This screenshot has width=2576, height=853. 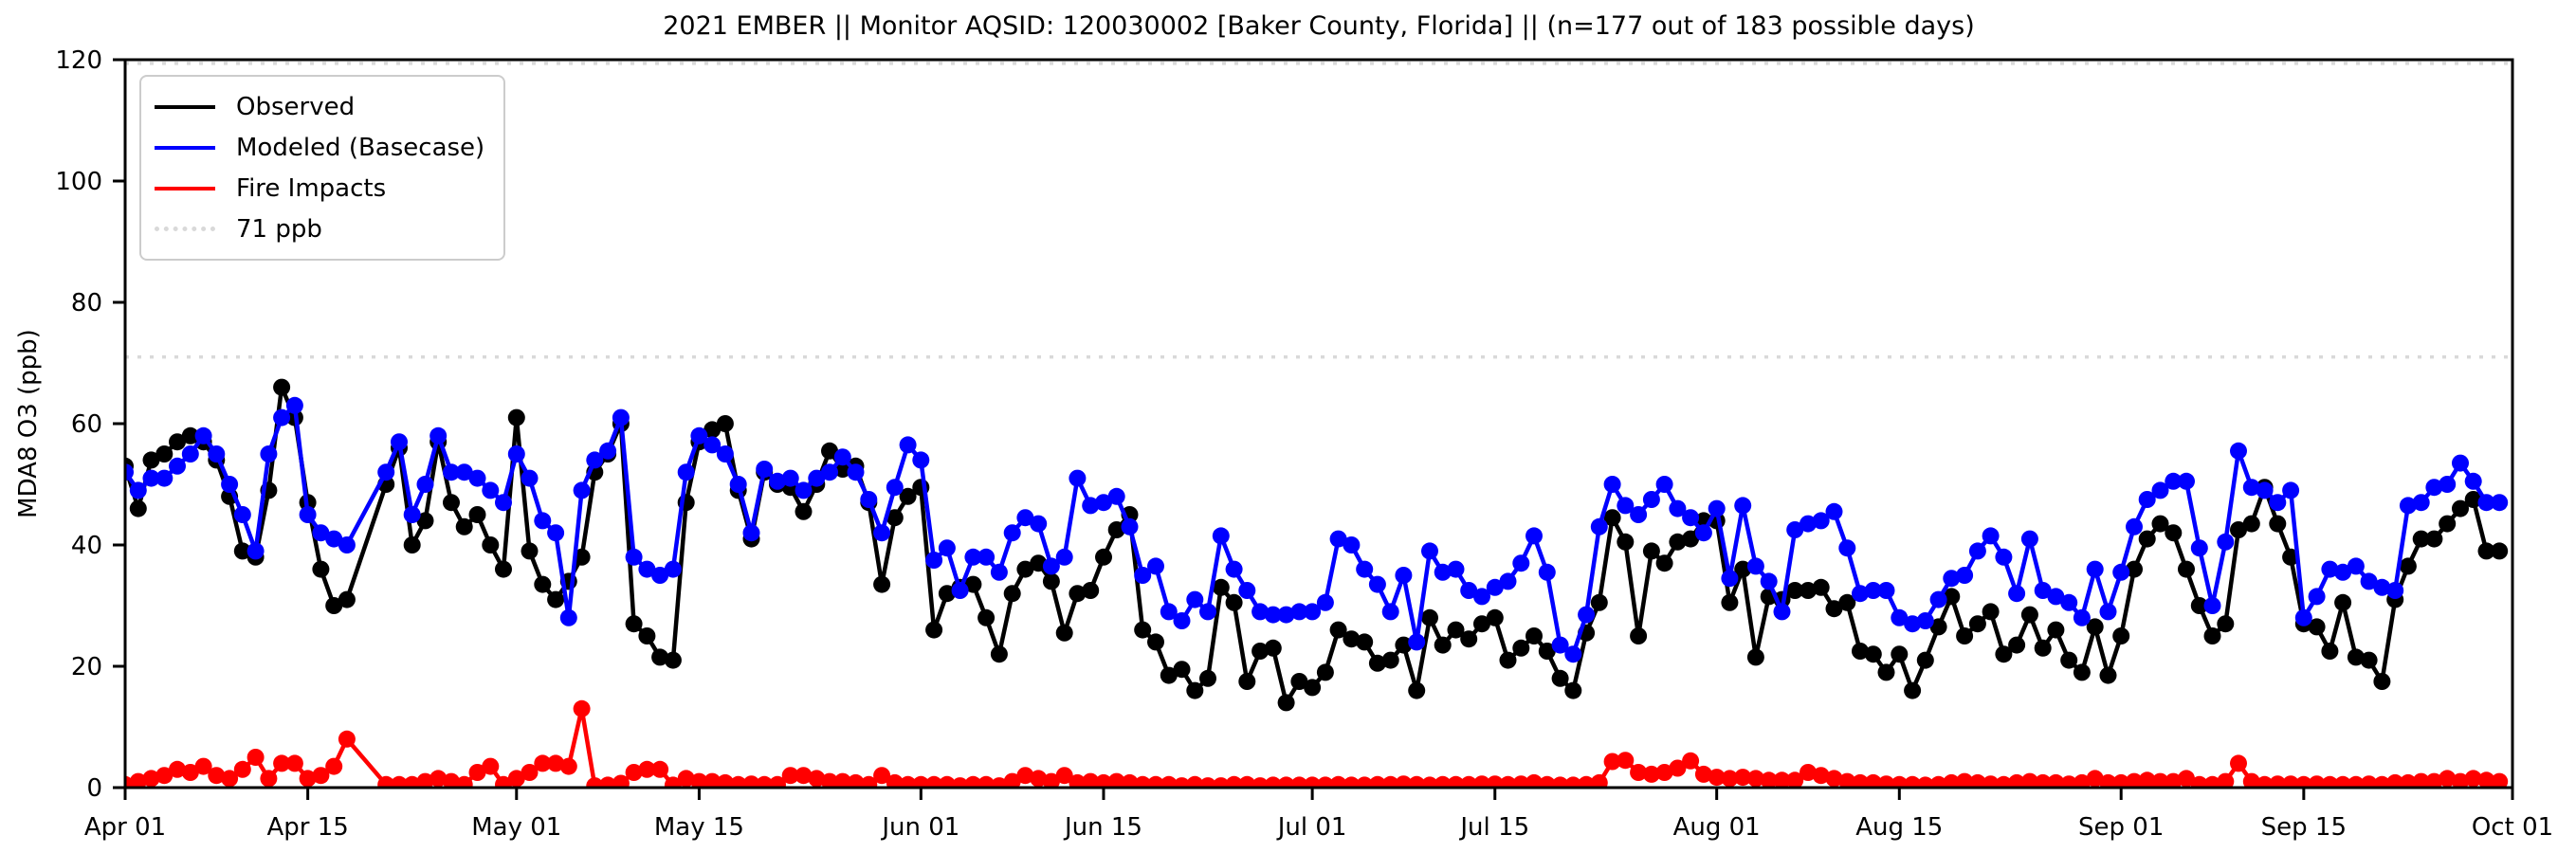 I want to click on legend-label-threshold: 71 ppb, so click(x=279, y=229).